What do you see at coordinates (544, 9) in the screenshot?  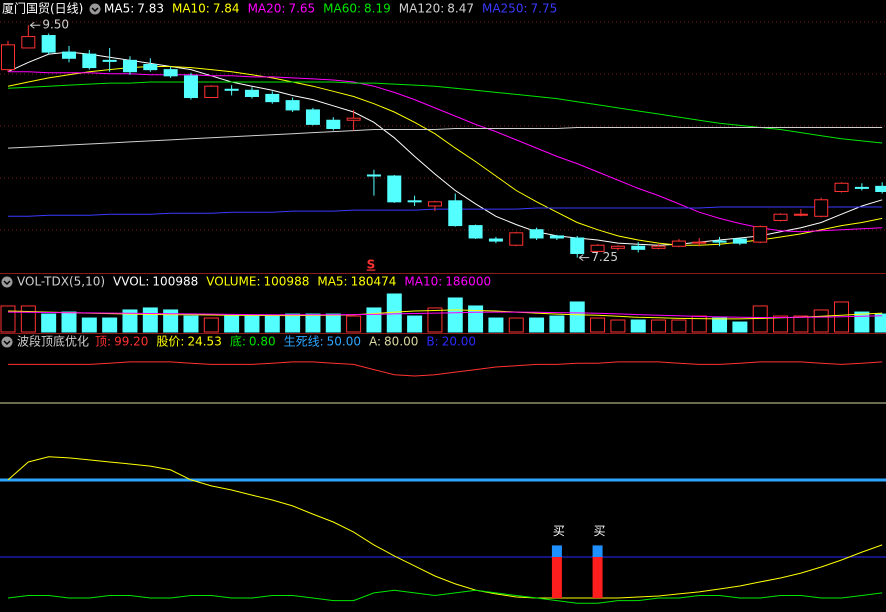 I see `legend-value: 7.75` at bounding box center [544, 9].